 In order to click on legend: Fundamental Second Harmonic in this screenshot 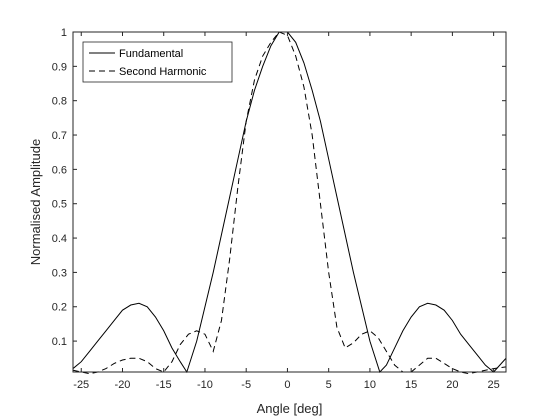, I will do `click(157, 62)`.